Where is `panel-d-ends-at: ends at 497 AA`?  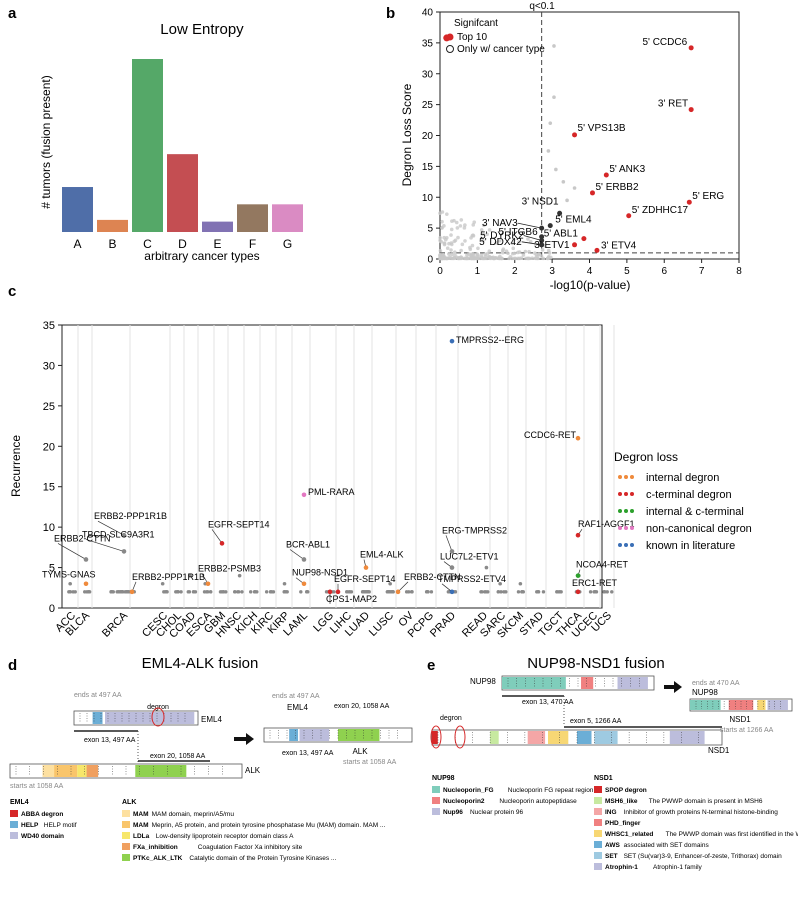
panel-d-ends-at: ends at 497 AA is located at coordinates (98, 695).